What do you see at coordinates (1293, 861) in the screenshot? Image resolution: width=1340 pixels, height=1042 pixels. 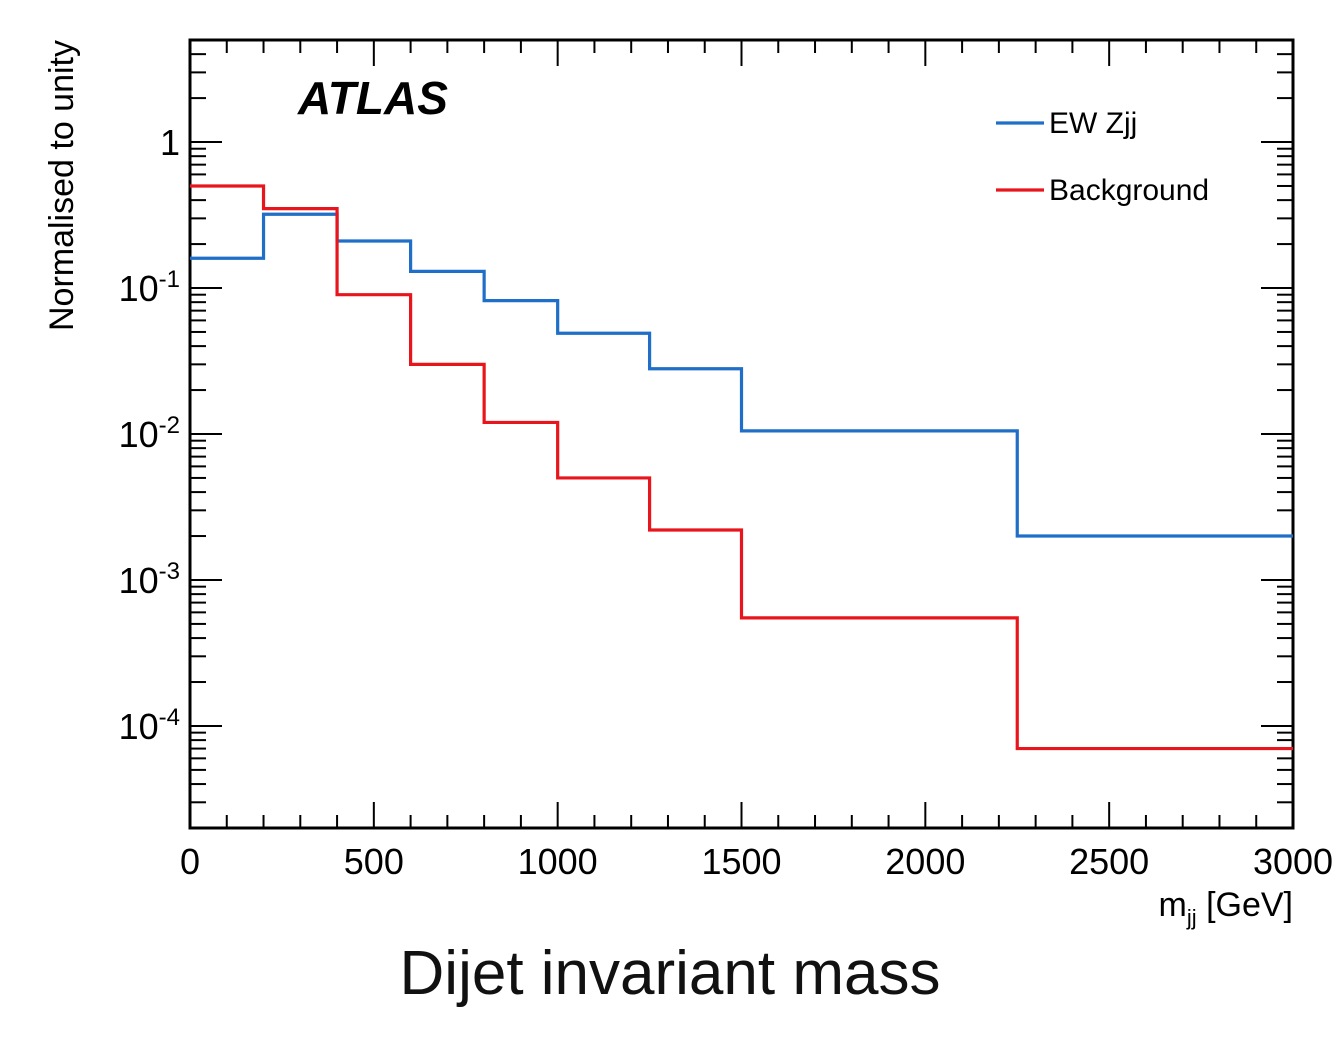 I see `x-tick-label: 3000` at bounding box center [1293, 861].